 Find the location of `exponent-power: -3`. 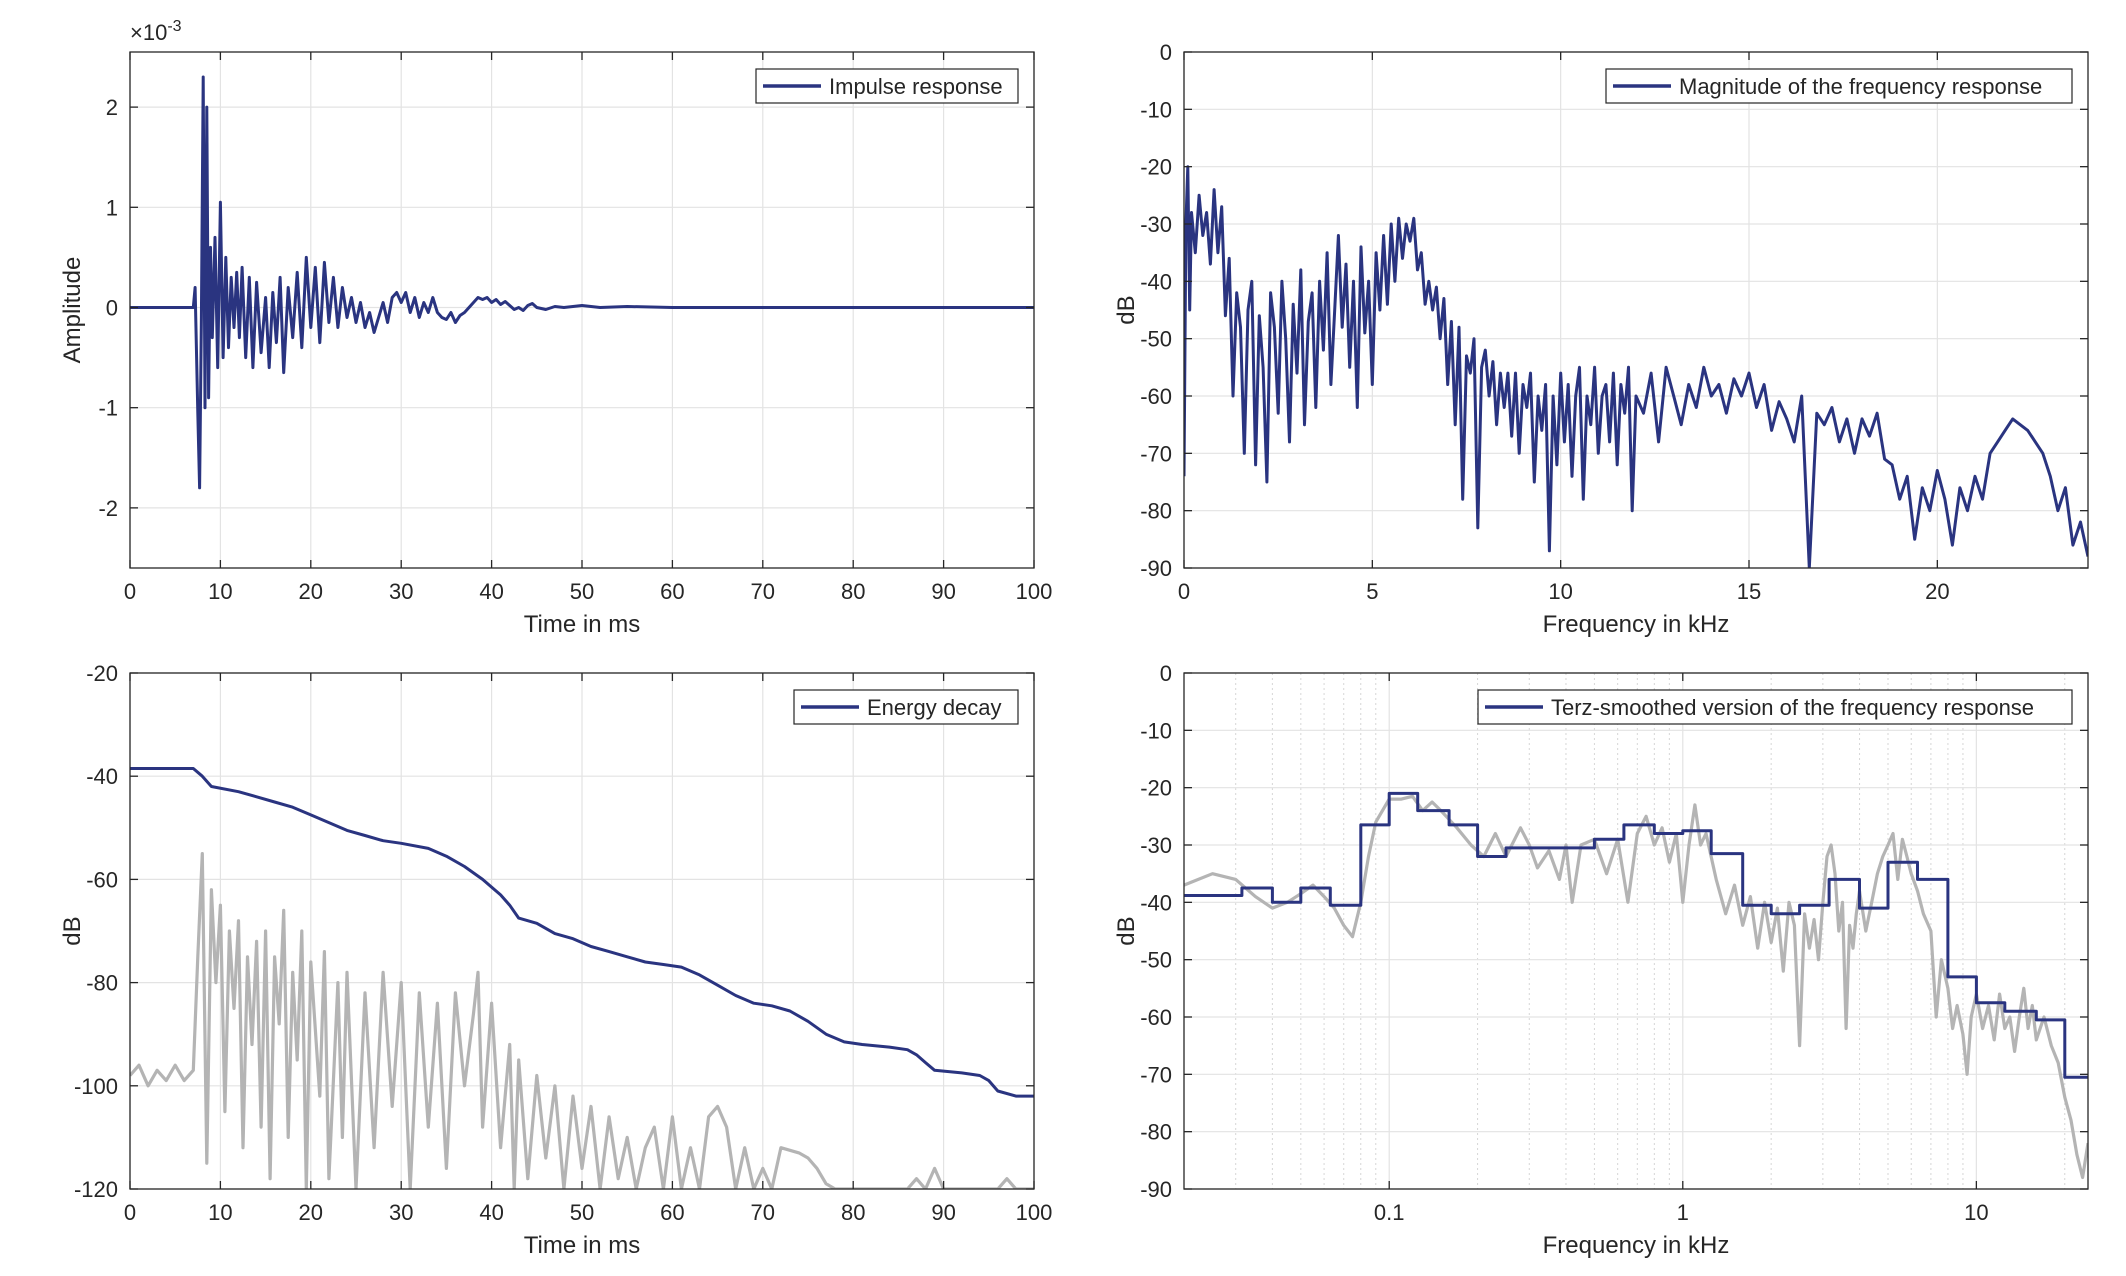

exponent-power: -3 is located at coordinates (174, 26).